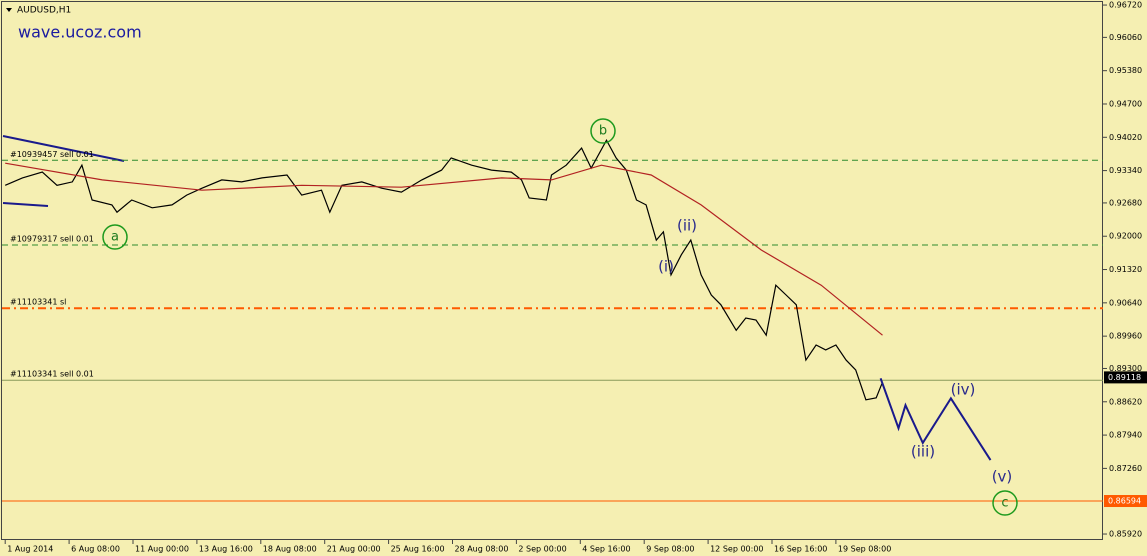 This screenshot has height=556, width=1147. I want to click on x-tick-label: 9 Sep 08:00, so click(670, 549).